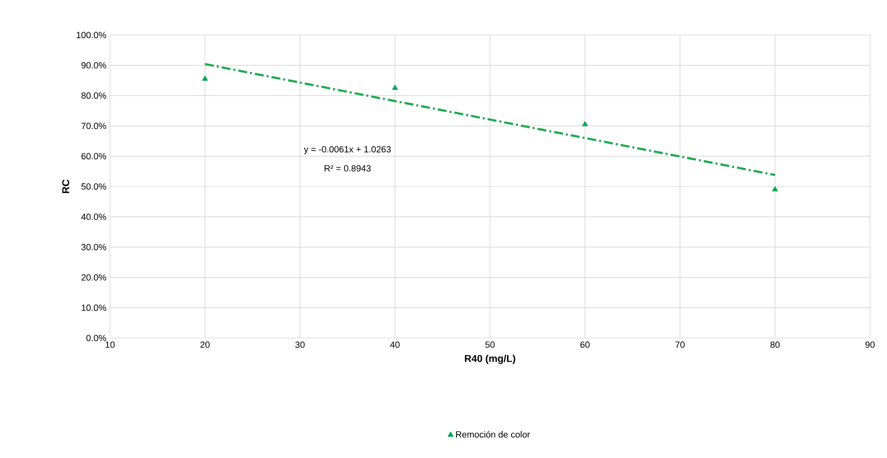  I want to click on y-tick-label: 0.0%, so click(96, 338).